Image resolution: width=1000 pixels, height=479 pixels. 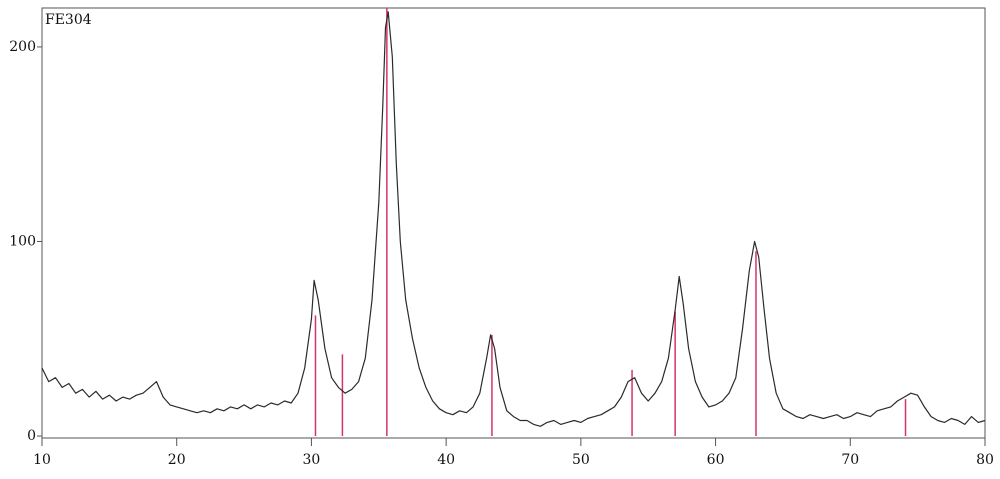 I want to click on x-tick-label: 20, so click(x=177, y=460).